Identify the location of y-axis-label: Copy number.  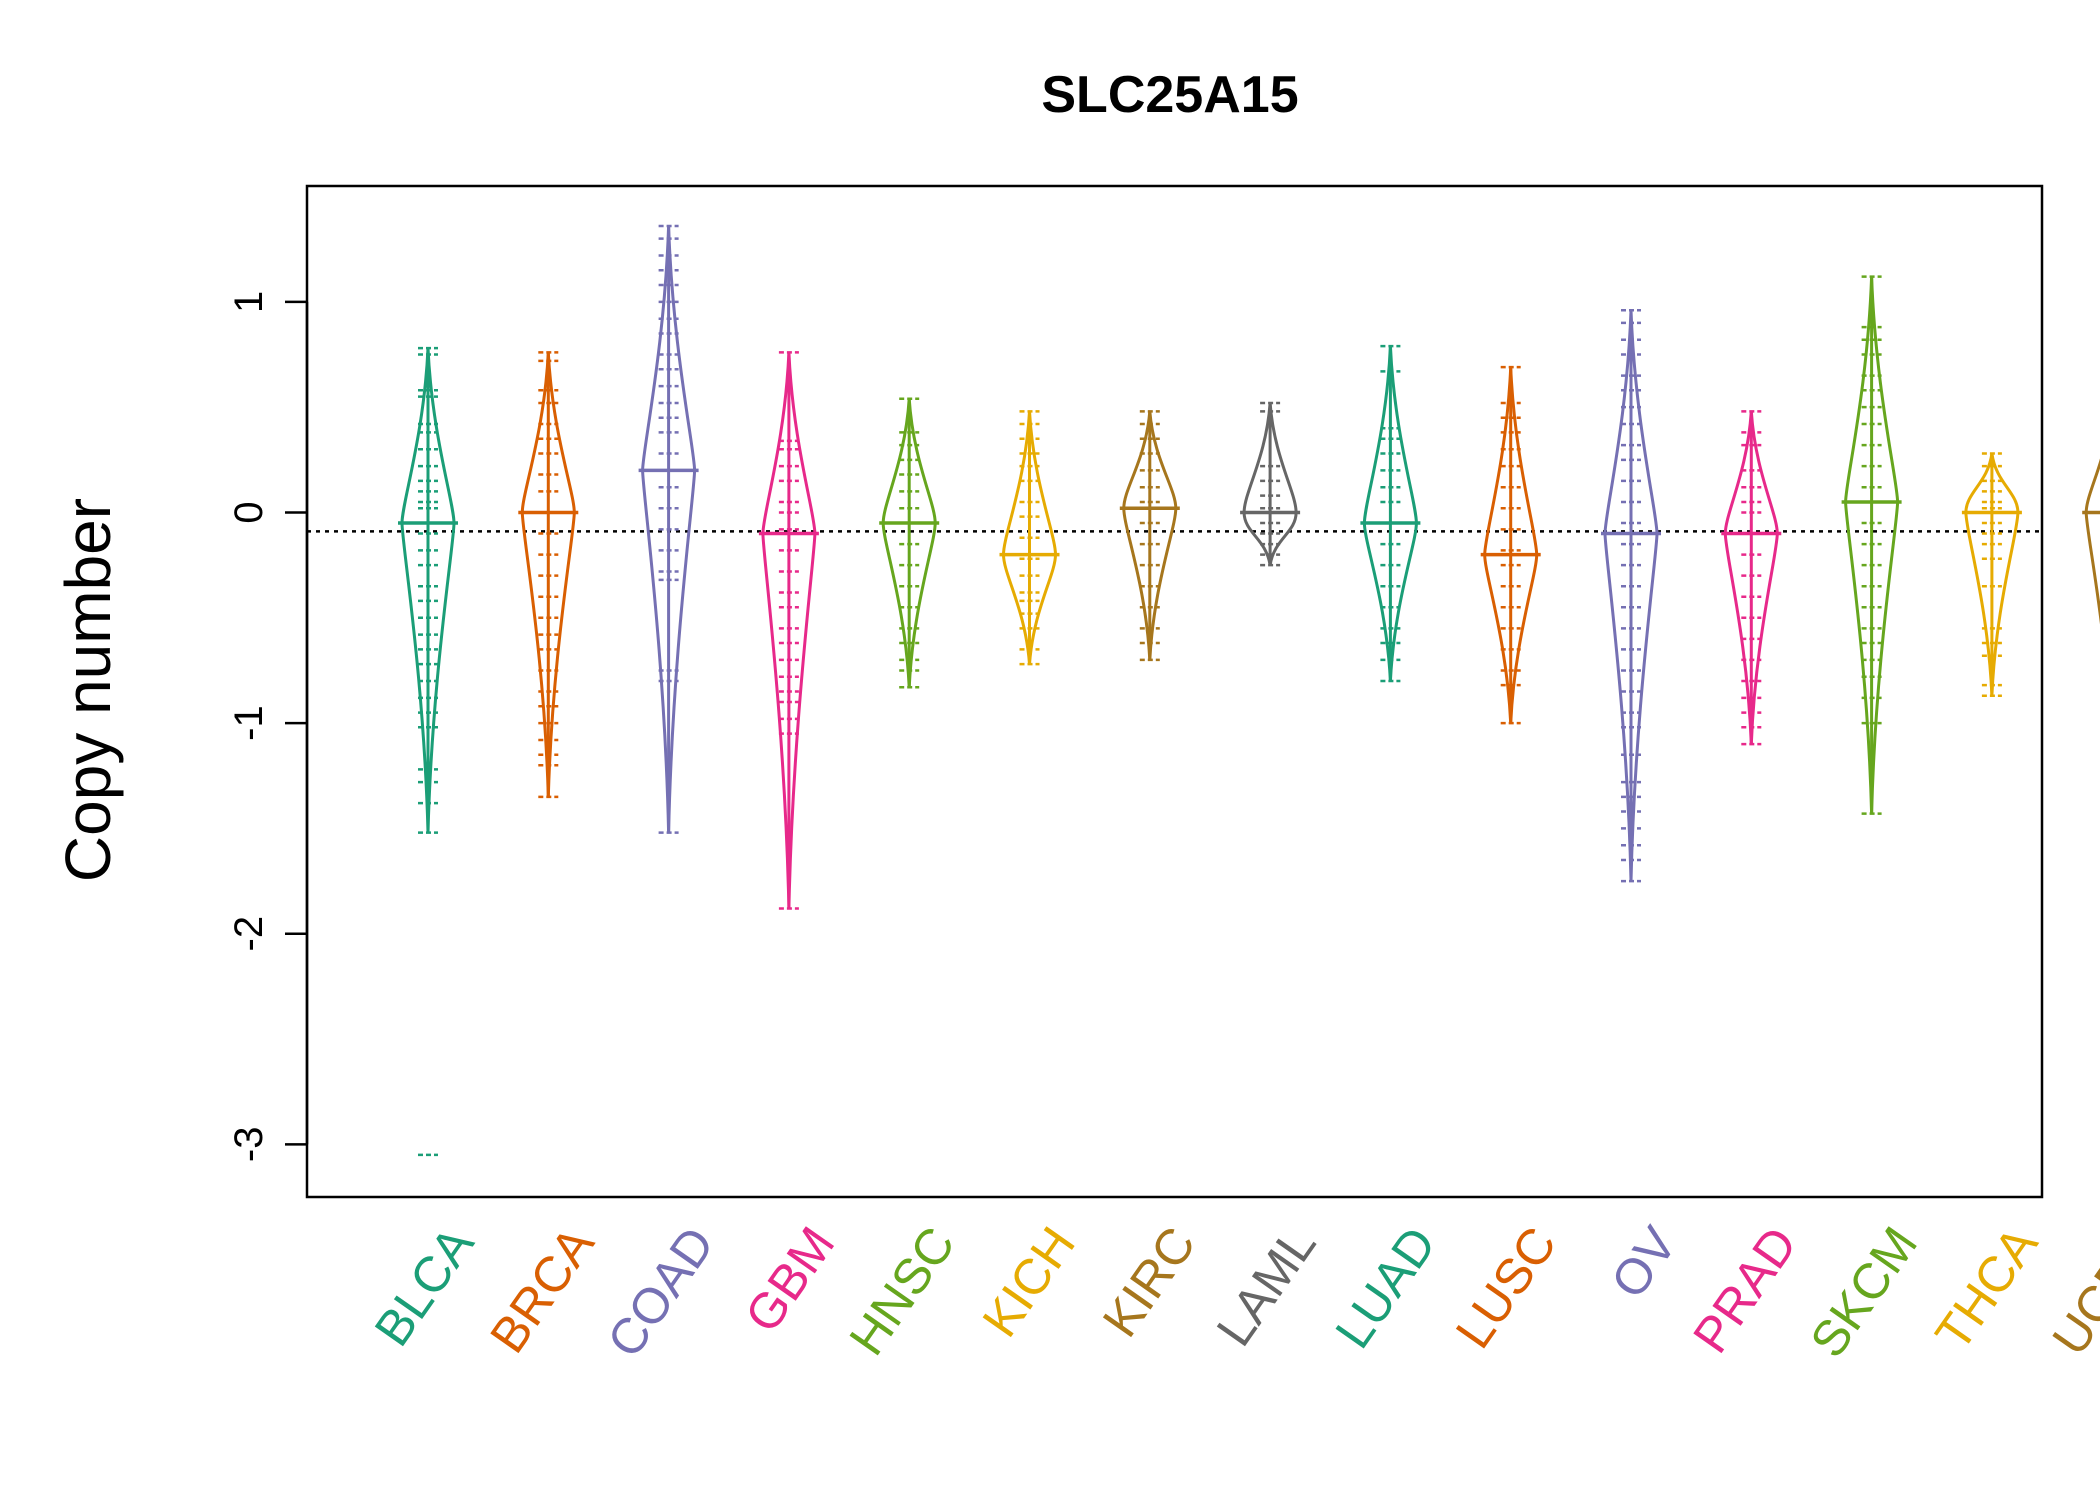
(88, 690).